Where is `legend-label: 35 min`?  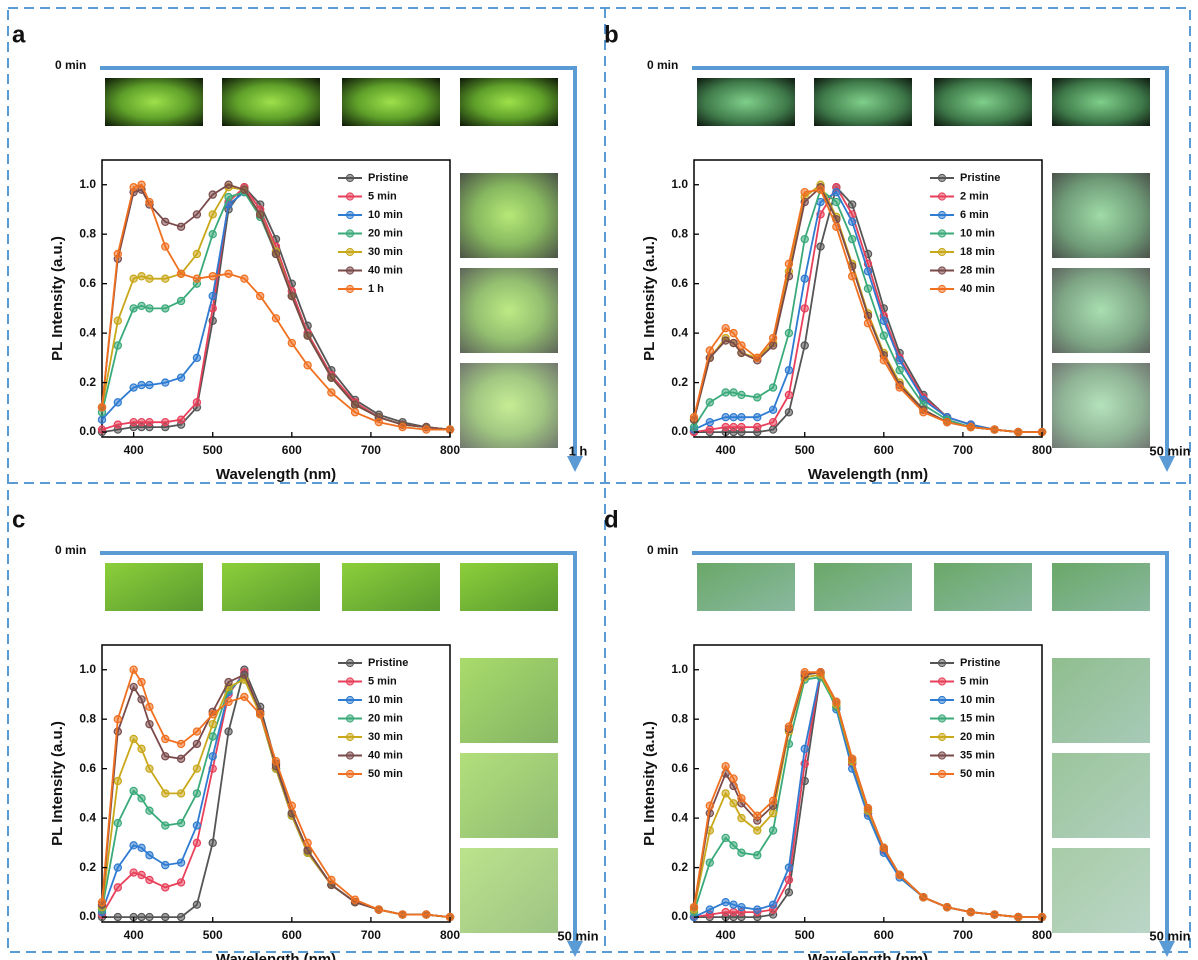 legend-label: 35 min is located at coordinates (977, 755).